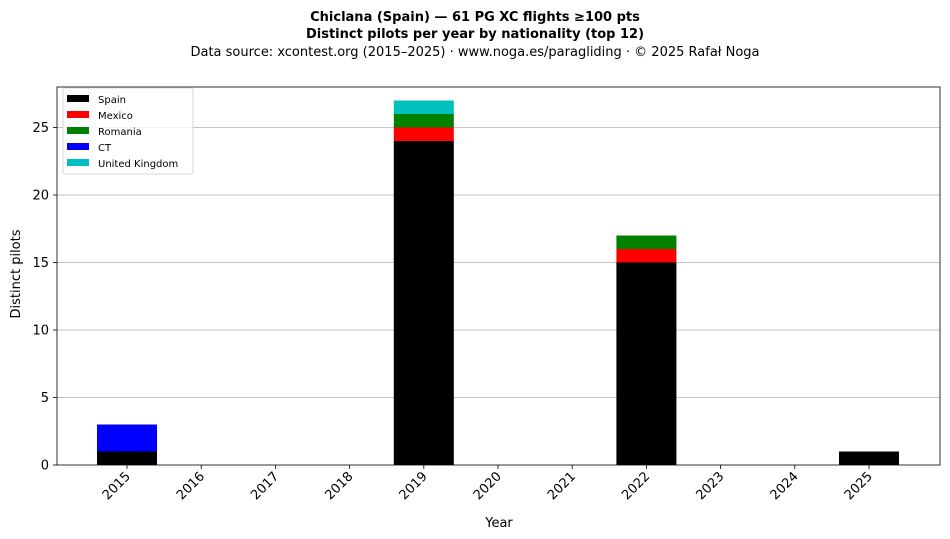 This screenshot has height=539, width=950. I want to click on y-tick-label: 25, so click(40, 128).